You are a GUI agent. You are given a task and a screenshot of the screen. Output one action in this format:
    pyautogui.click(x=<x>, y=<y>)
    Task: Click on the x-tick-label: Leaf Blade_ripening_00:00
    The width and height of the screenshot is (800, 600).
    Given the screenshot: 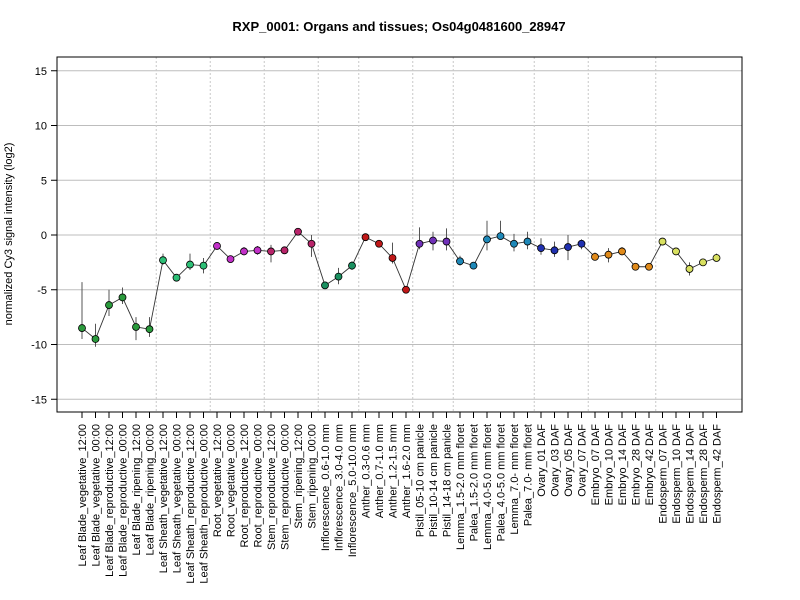 What is the action you would take?
    pyautogui.click(x=151, y=490)
    